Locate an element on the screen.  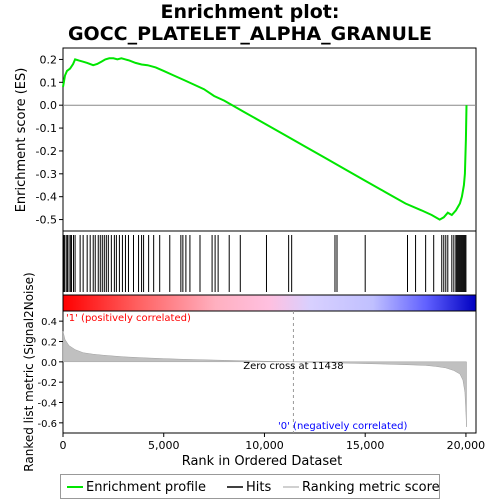
metric-ytick-label: 0.0 is located at coordinates (49, 363).